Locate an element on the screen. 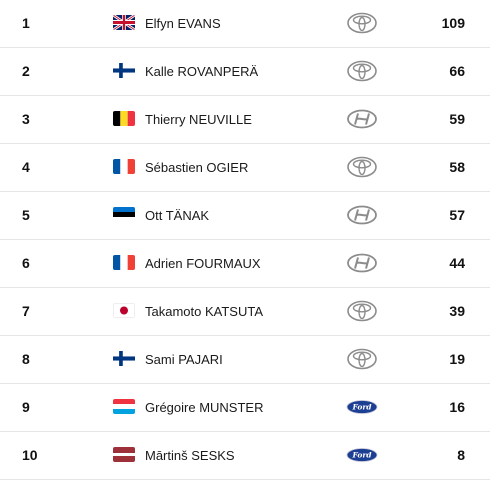  points-value: 109 is located at coordinates (453, 23).